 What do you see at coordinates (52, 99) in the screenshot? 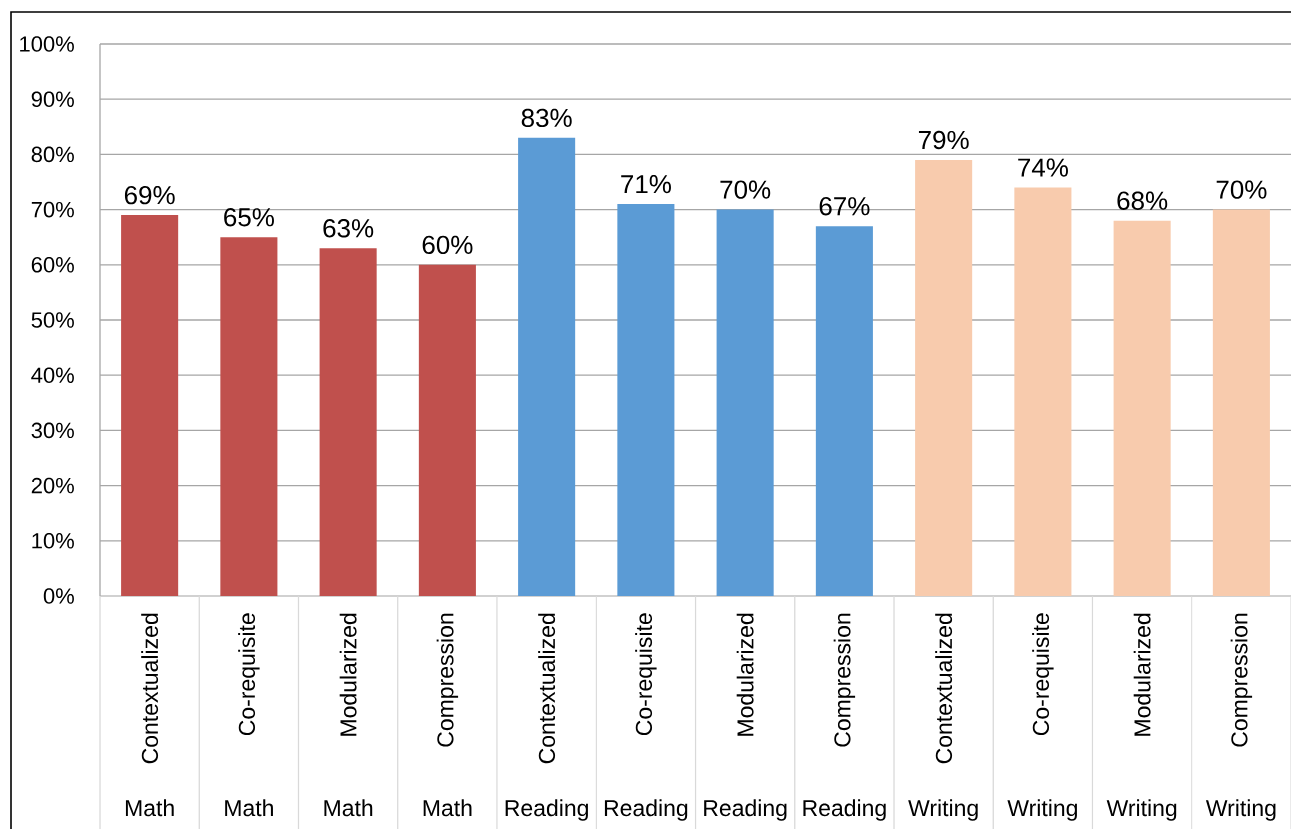
I see `y-tick-label: 90%` at bounding box center [52, 99].